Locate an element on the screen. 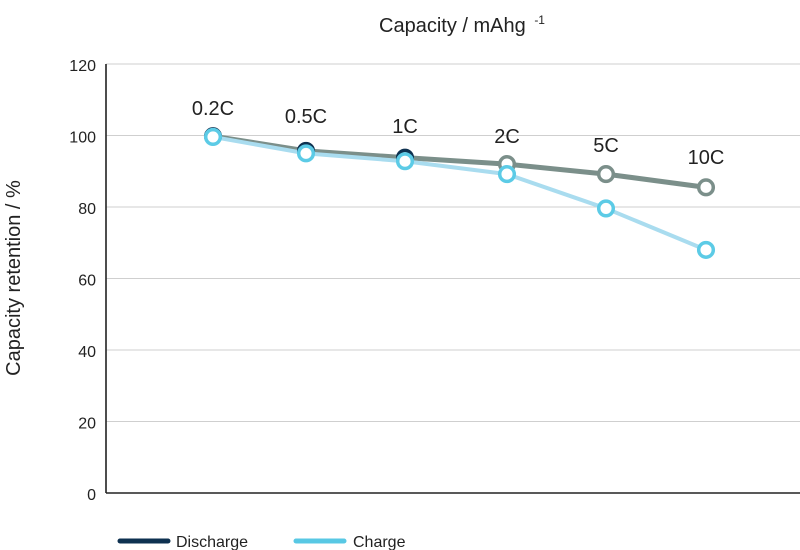 Image resolution: width=800 pixels, height=550 pixels. chart-title: Capacity / mAhg -1 is located at coordinates (462, 25).